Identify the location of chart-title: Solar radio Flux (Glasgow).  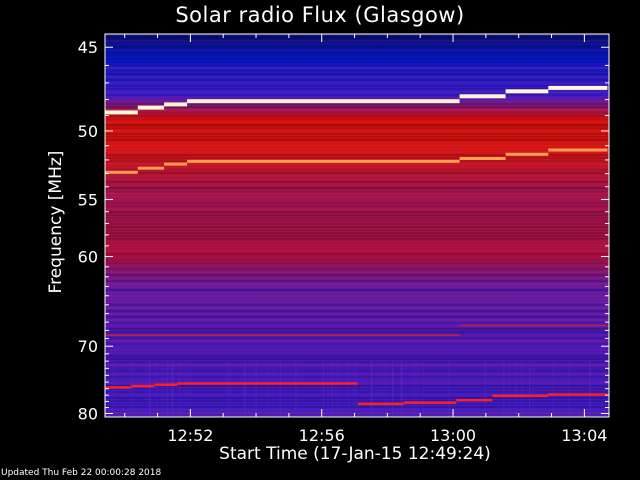
(320, 15).